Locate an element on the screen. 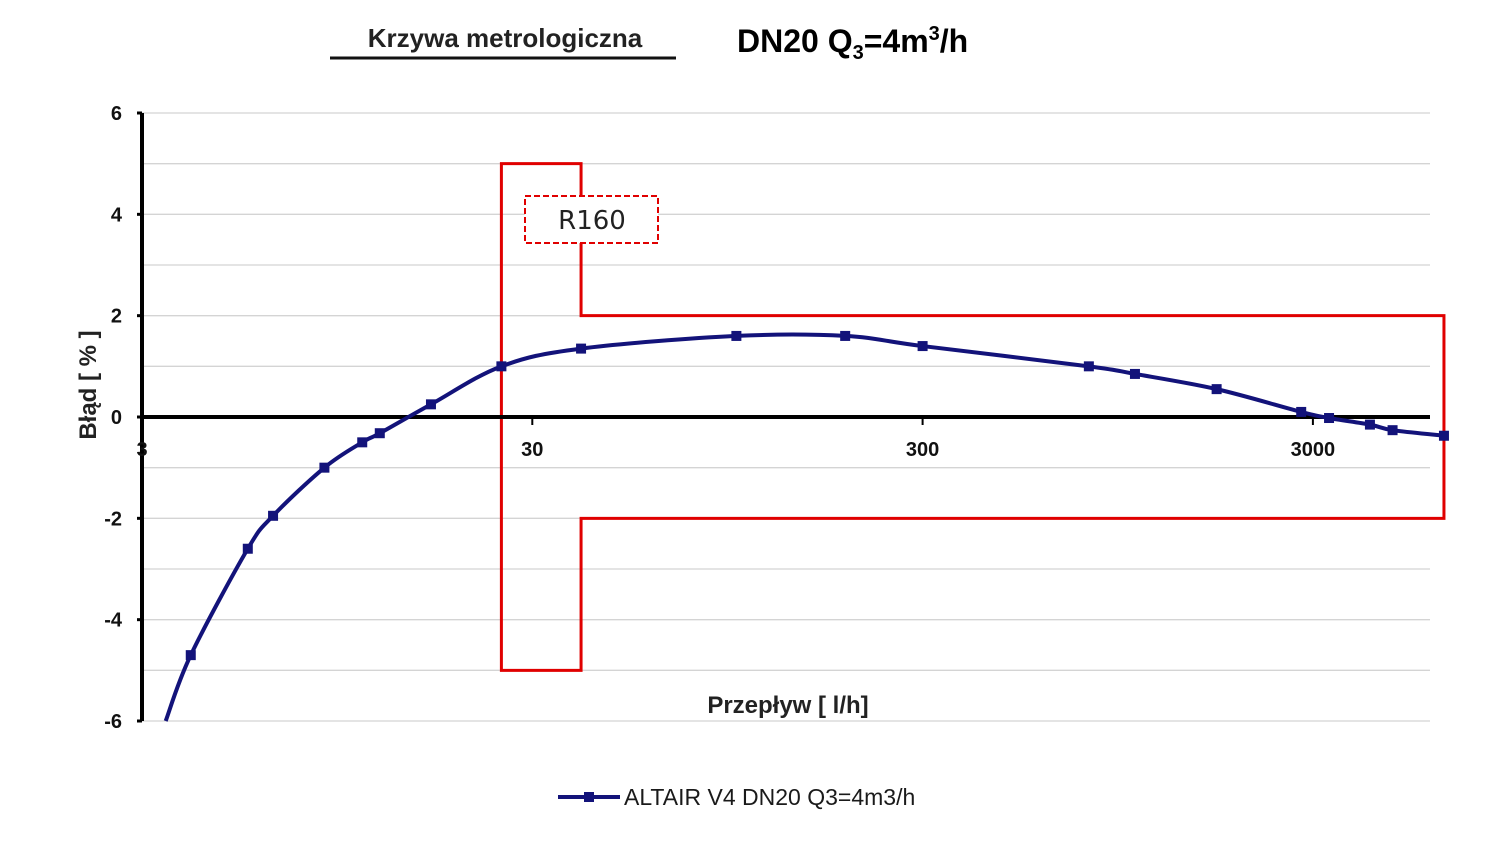 The width and height of the screenshot is (1488, 847). x-tick-label: 3000 is located at coordinates (1313, 450).